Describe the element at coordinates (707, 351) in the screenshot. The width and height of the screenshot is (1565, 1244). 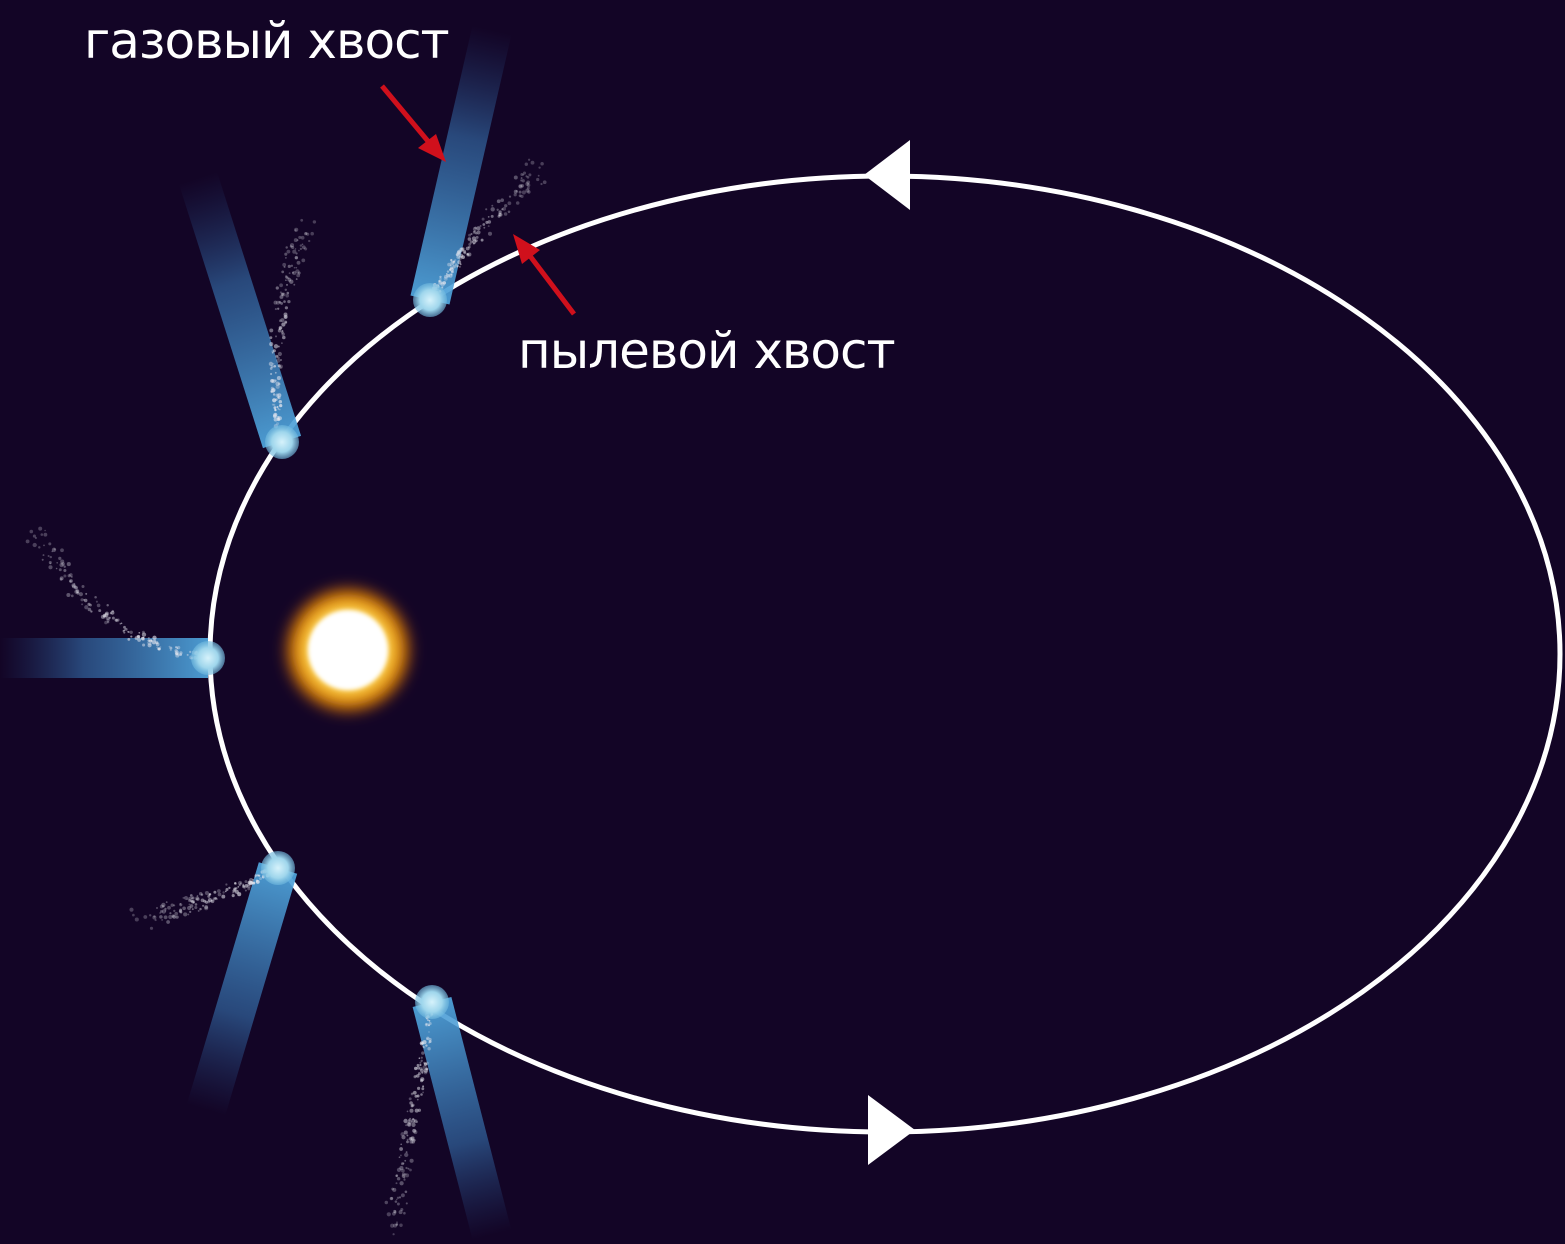
I see `dust-tail-label: пылевой хвост` at that location.